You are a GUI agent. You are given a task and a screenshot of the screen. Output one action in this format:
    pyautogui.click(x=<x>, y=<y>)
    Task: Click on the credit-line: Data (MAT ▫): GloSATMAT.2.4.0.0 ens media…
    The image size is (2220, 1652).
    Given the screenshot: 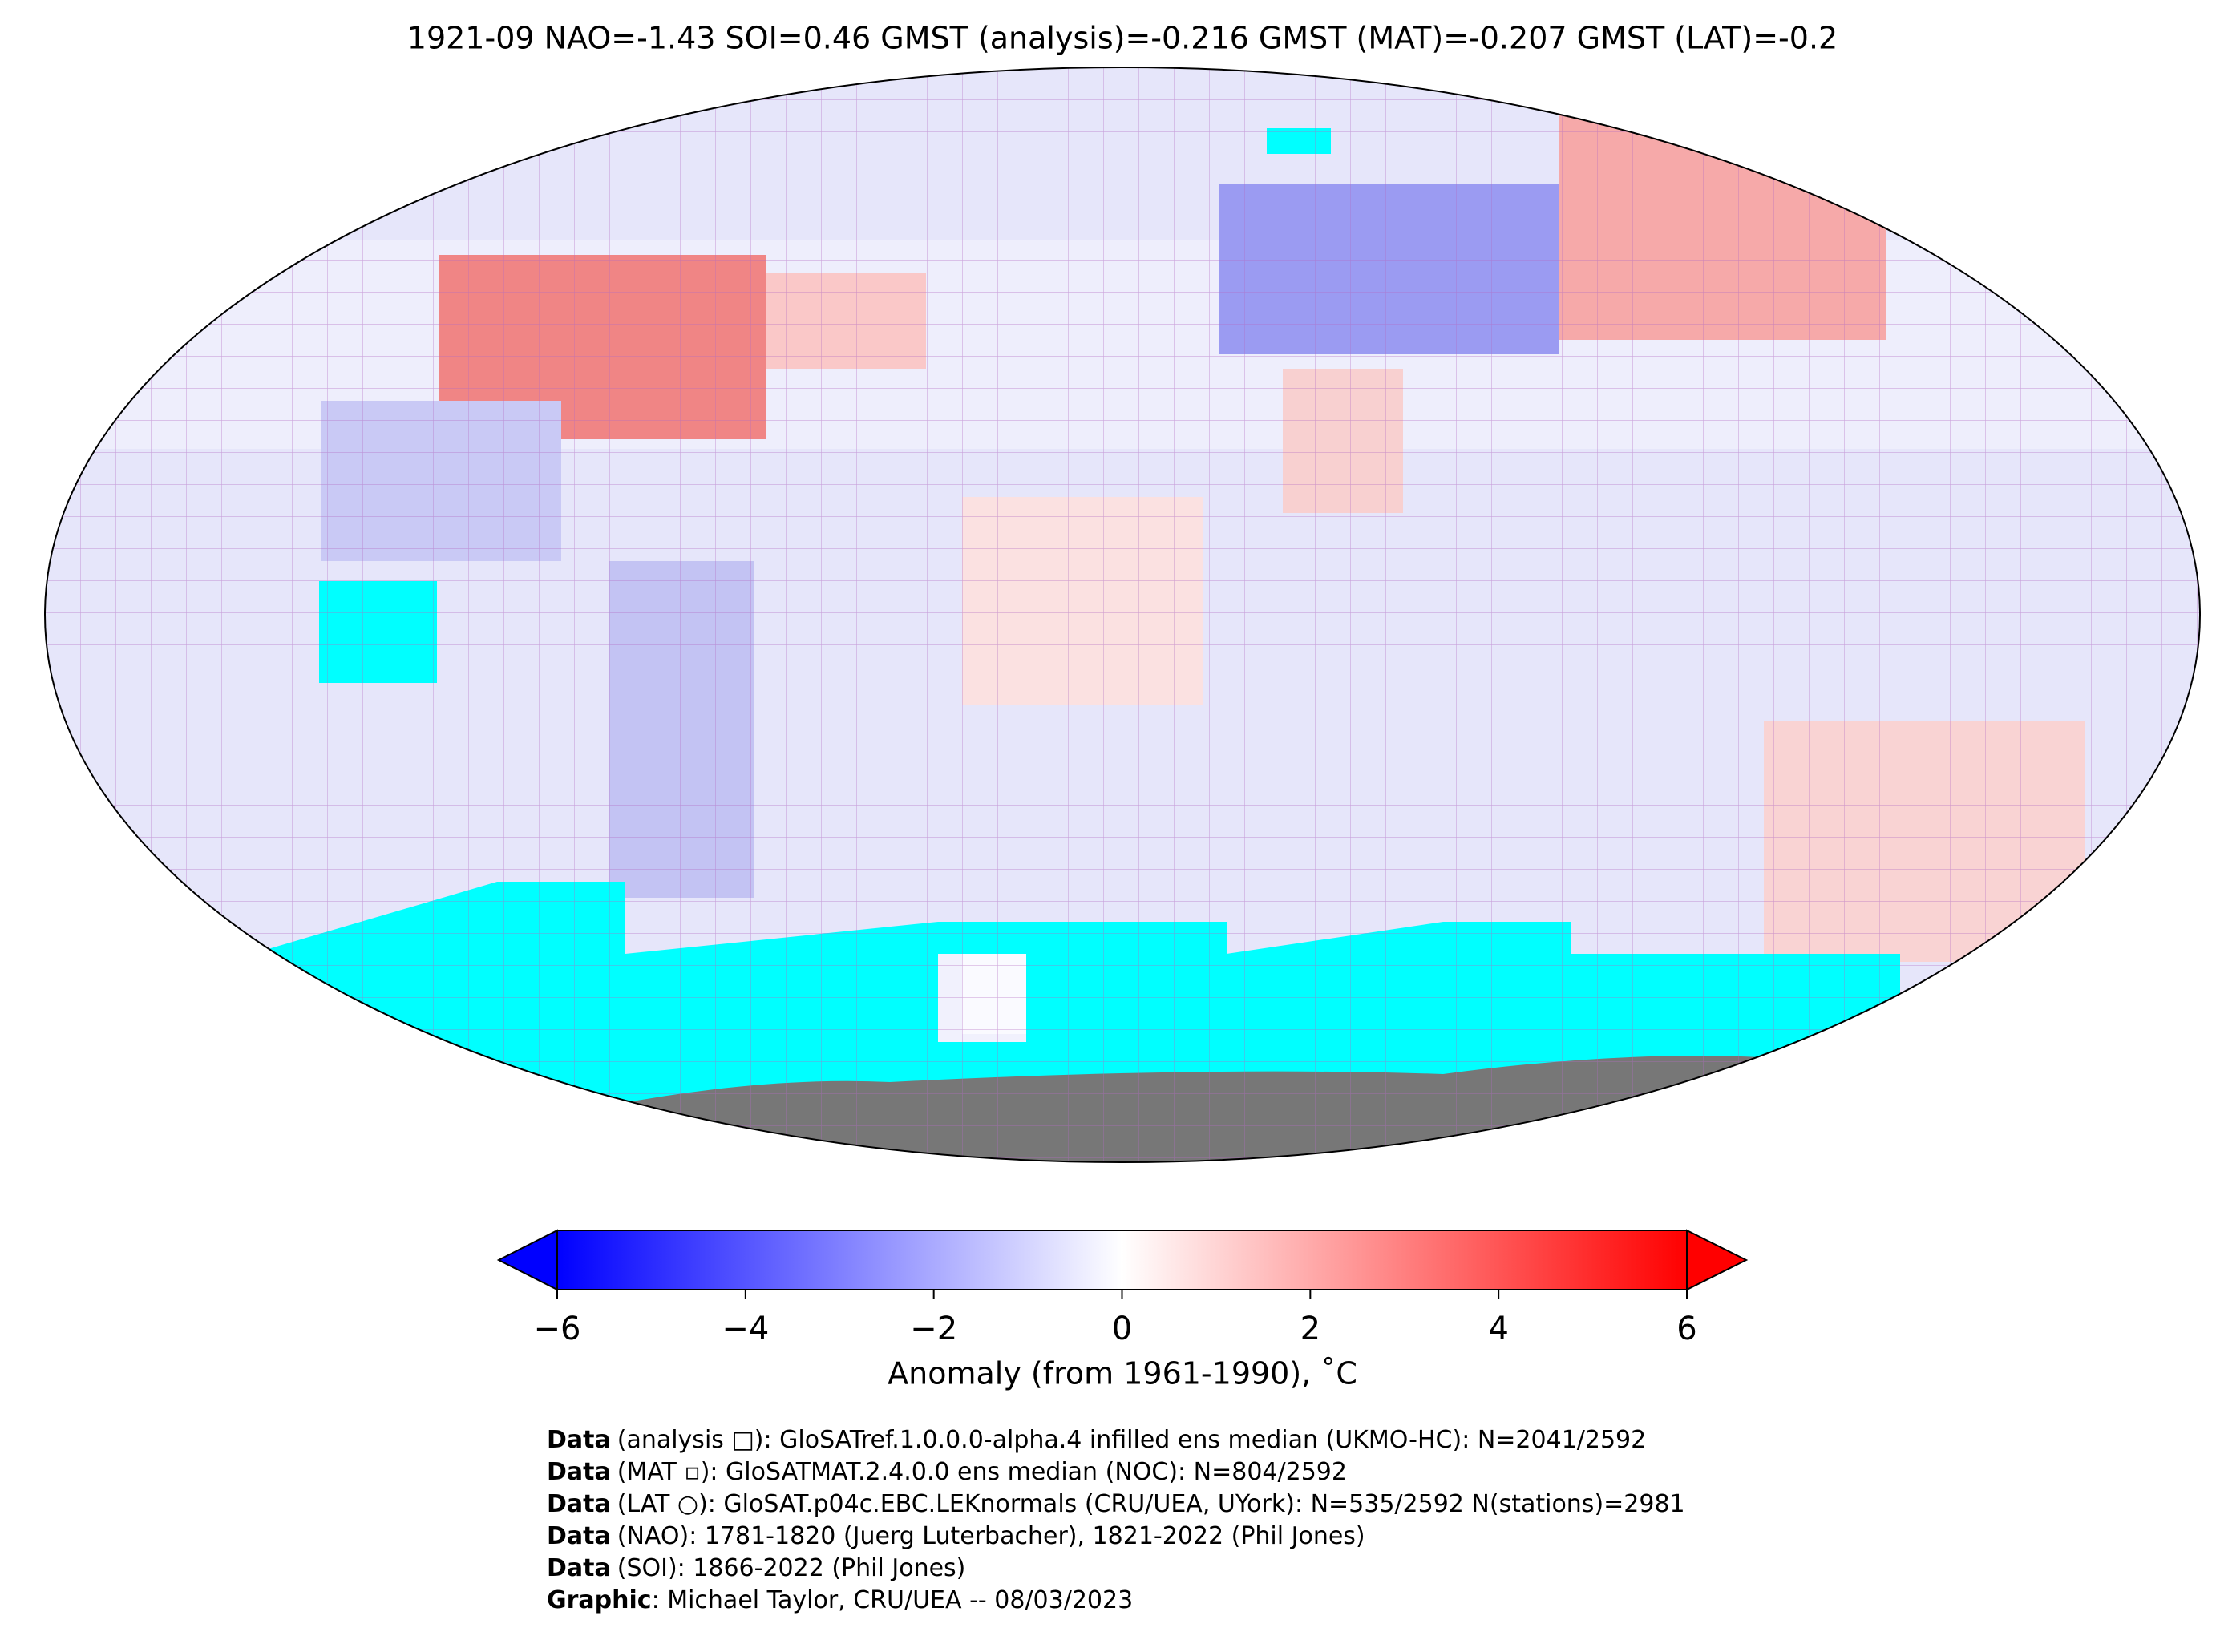 What is the action you would take?
    pyautogui.click(x=947, y=1472)
    